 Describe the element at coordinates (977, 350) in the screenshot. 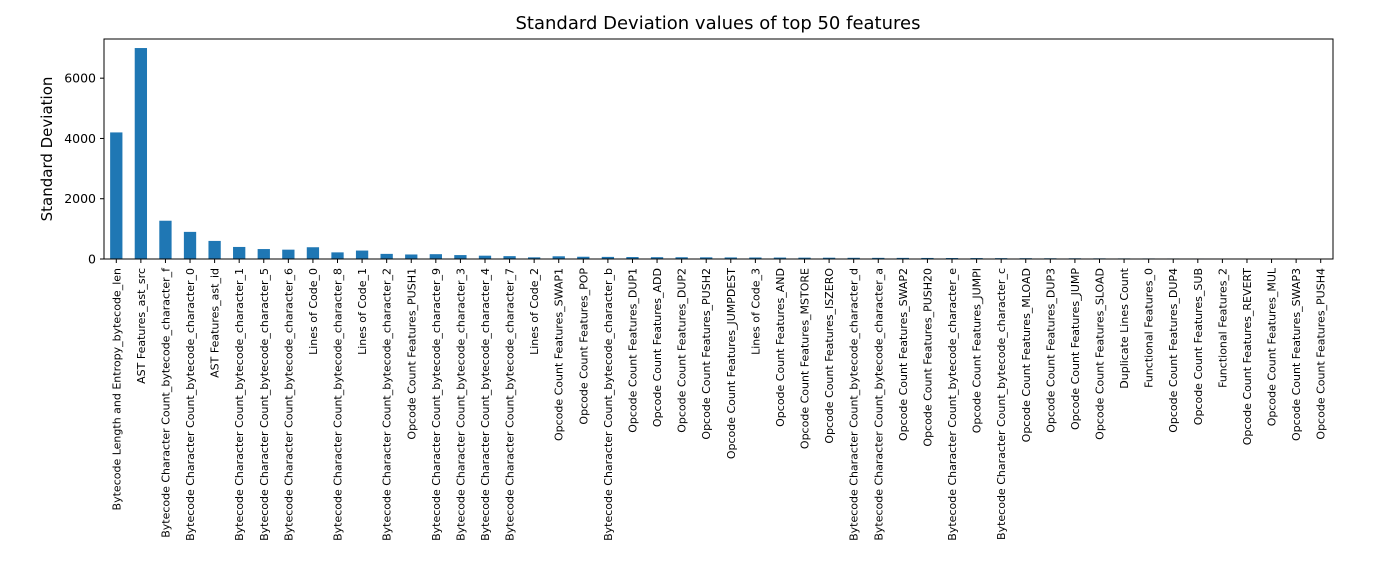

I see `x-tick-label: Opcode Count Features_JUMPI` at that location.